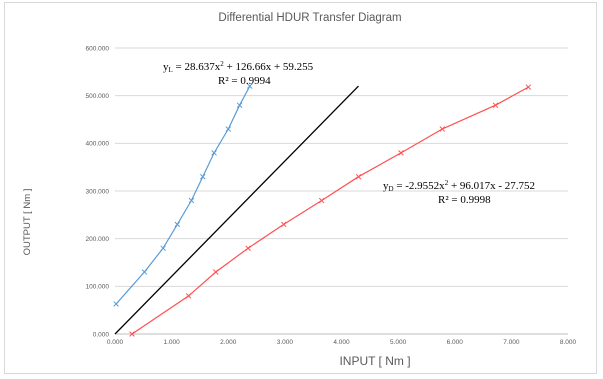 This screenshot has height=379, width=603. Describe the element at coordinates (455, 342) in the screenshot. I see `x-tick-label: 6.000` at that location.